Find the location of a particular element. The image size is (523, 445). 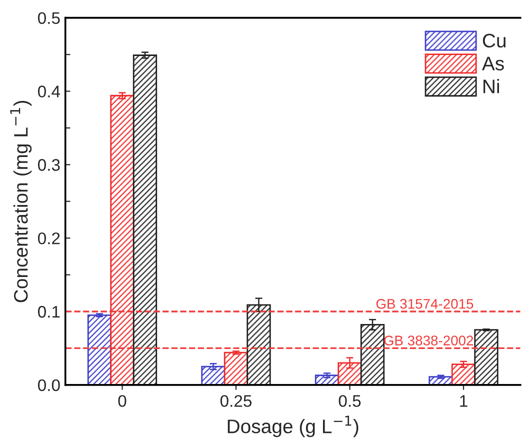

y-axis-title: Concentration (mg L$^{−1}$) is located at coordinates (21, 201).